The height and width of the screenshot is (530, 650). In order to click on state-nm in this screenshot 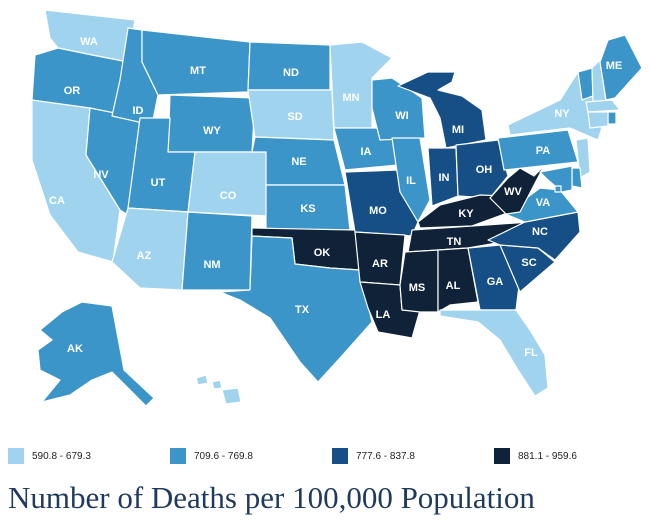, I will do `click(217, 251)`.